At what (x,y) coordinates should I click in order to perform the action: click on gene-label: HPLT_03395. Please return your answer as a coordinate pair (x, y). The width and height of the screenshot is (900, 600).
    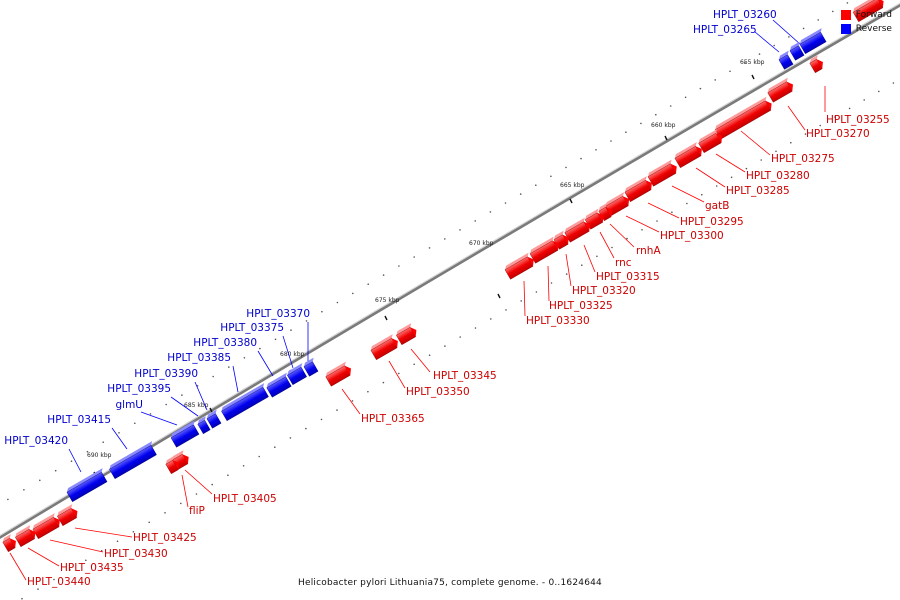
    Looking at the image, I should click on (139, 389).